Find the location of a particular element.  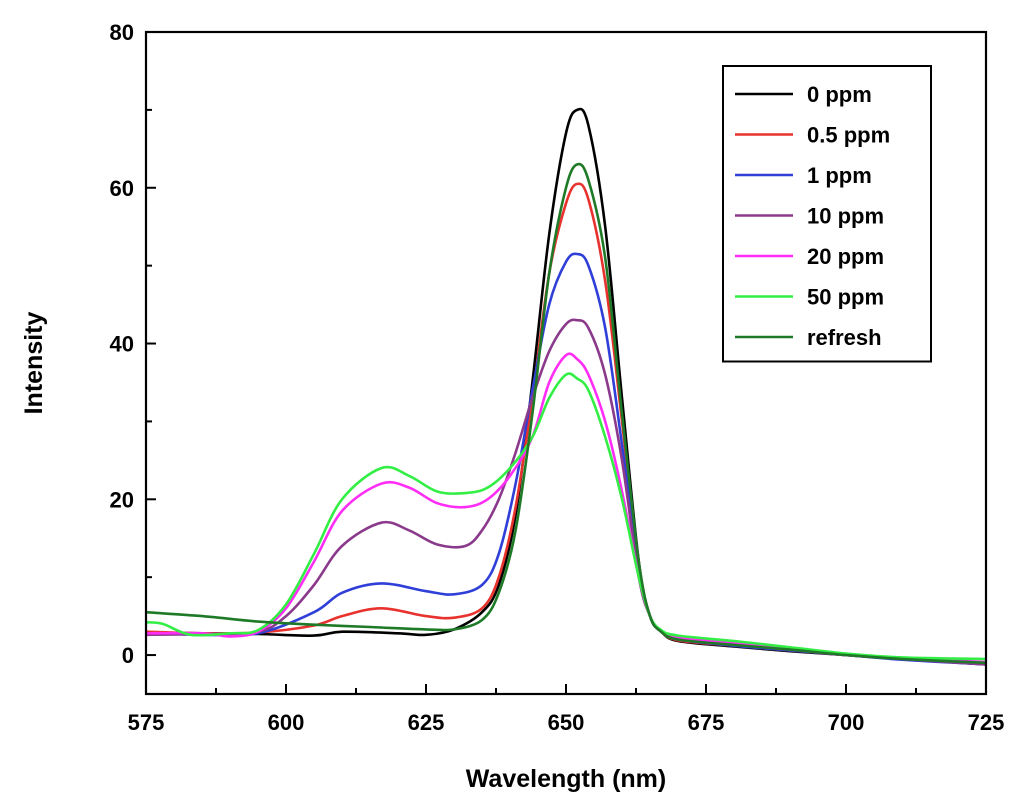

x-tick-label: 725 is located at coordinates (986, 722).